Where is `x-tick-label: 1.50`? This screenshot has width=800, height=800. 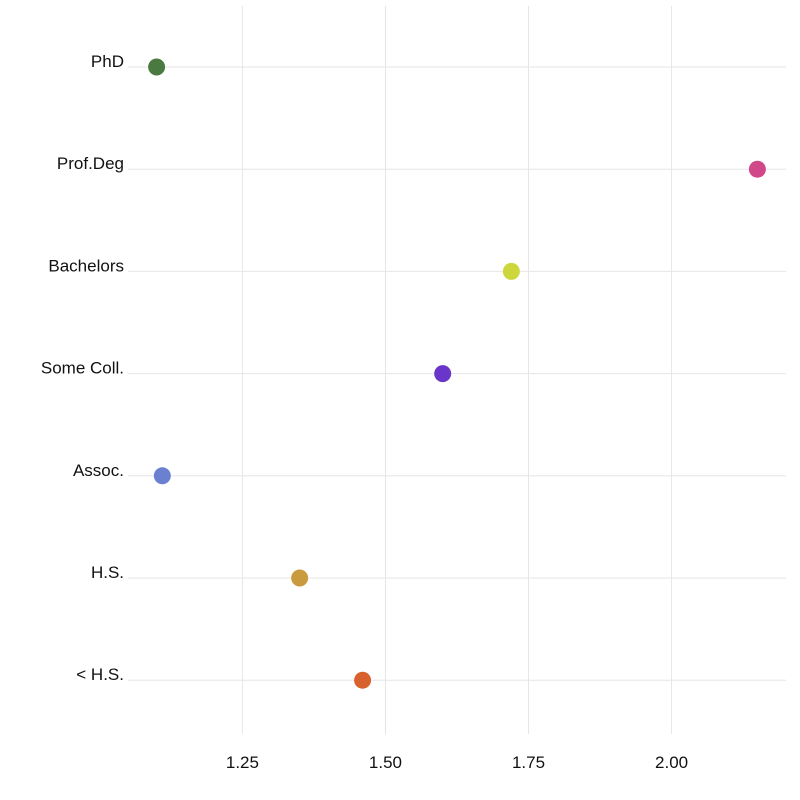 x-tick-label: 1.50 is located at coordinates (385, 762).